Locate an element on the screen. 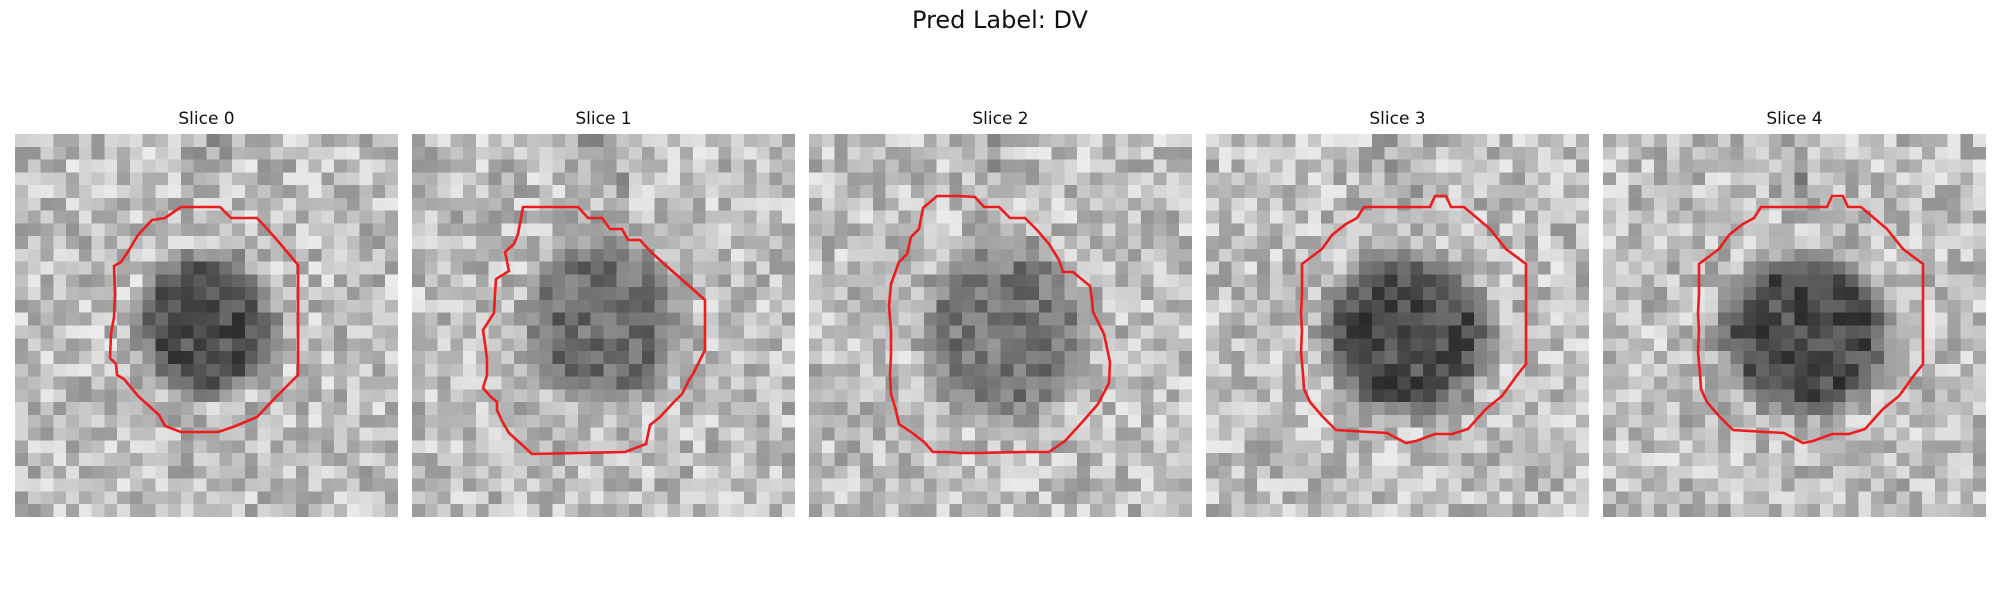 Image resolution: width=2000 pixels, height=600 pixels. slice-panel-2: Slice 2 is located at coordinates (1000, 311).